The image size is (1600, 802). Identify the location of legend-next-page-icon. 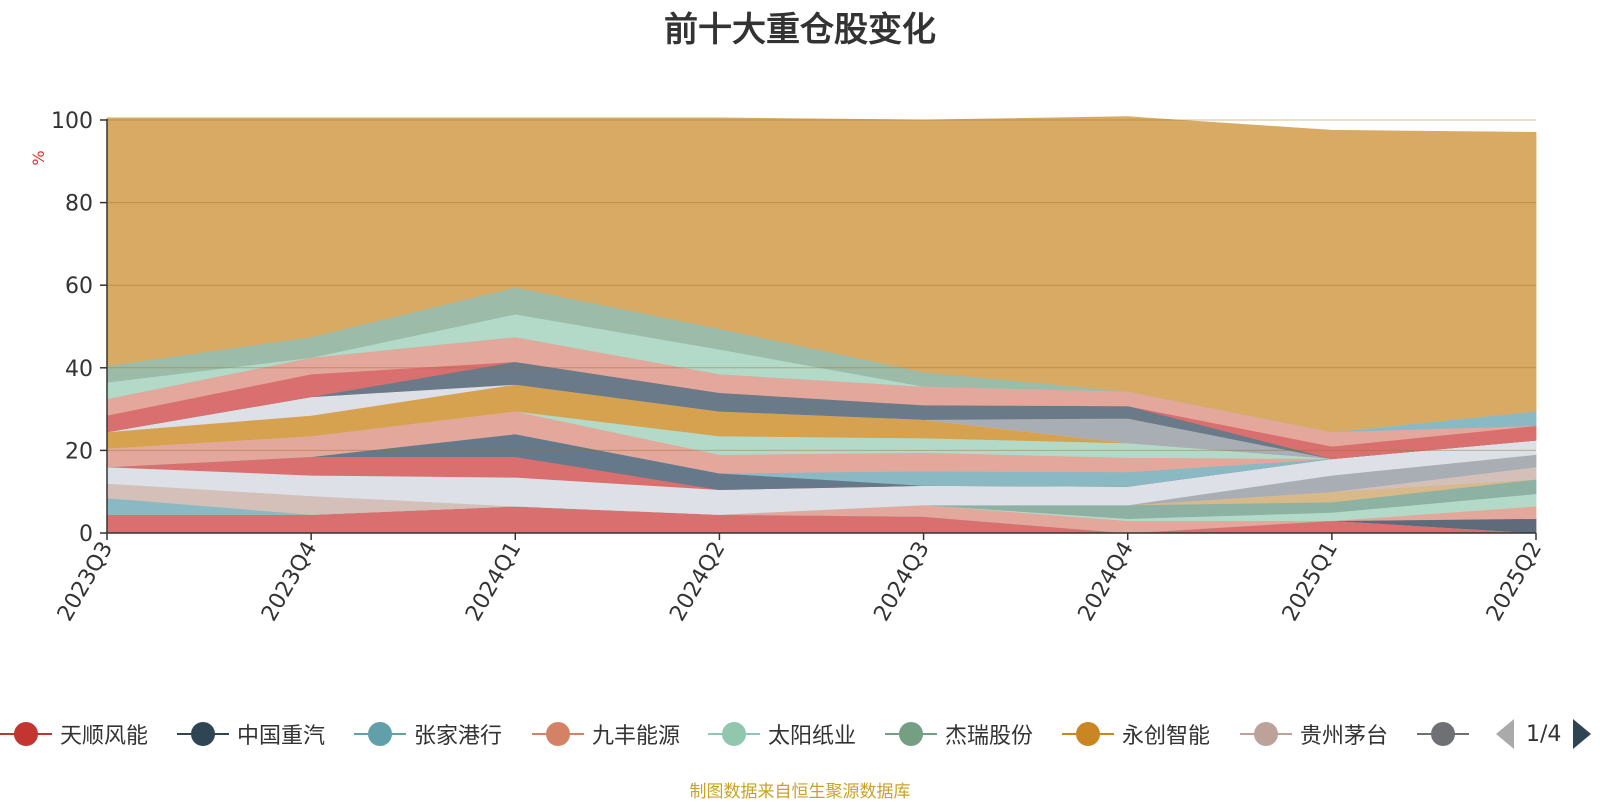
(1582, 734).